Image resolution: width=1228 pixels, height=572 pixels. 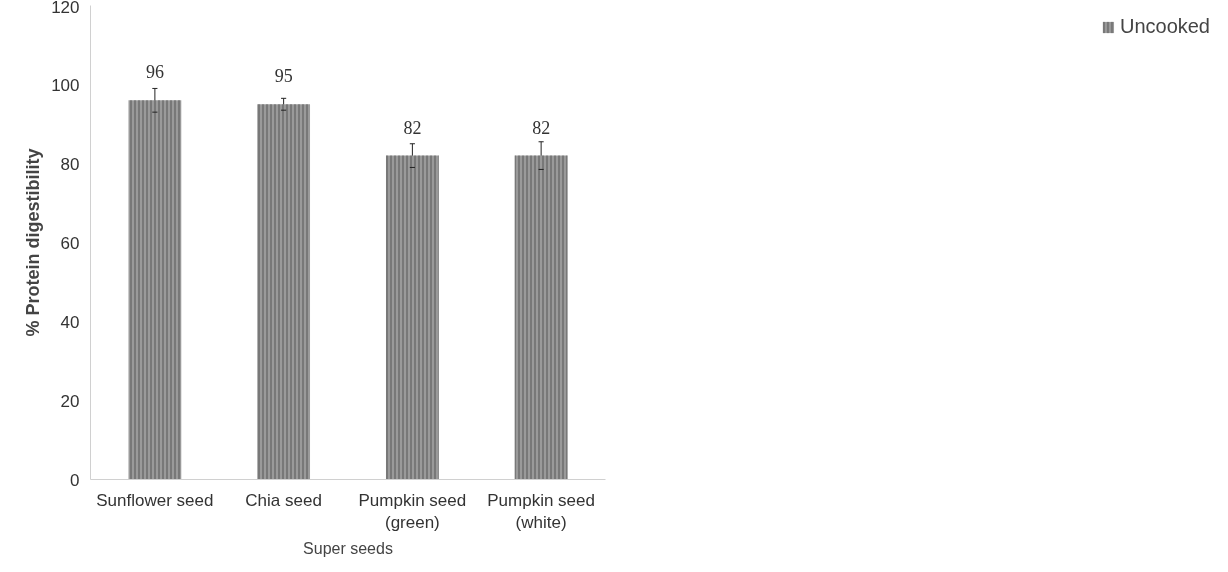 I want to click on x-axis-title: Super seeds, so click(x=348, y=549).